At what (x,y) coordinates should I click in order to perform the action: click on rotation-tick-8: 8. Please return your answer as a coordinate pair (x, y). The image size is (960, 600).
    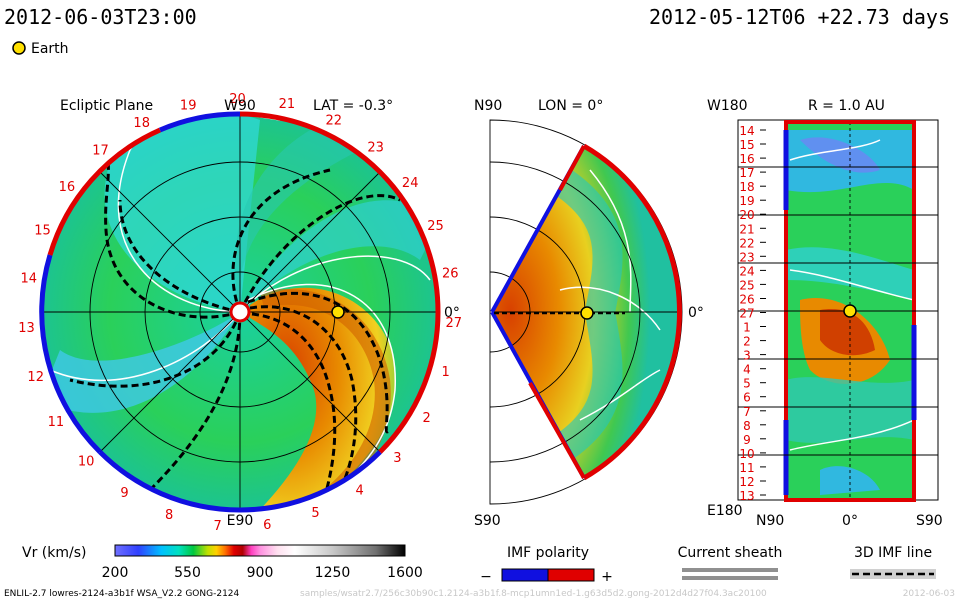
    Looking at the image, I should click on (747, 426).